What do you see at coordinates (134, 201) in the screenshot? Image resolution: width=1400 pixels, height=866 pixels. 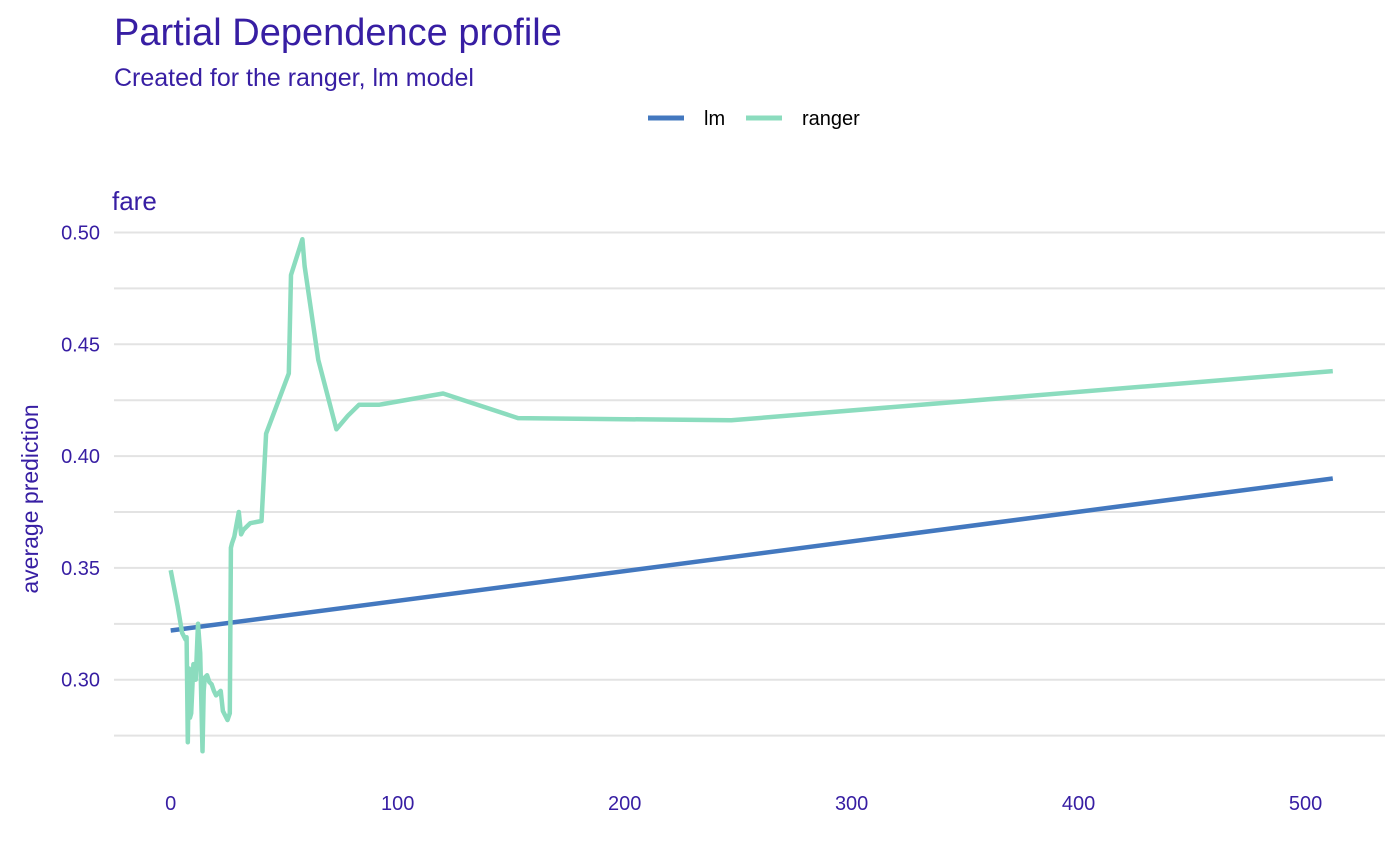 I see `facet-label: fare` at bounding box center [134, 201].